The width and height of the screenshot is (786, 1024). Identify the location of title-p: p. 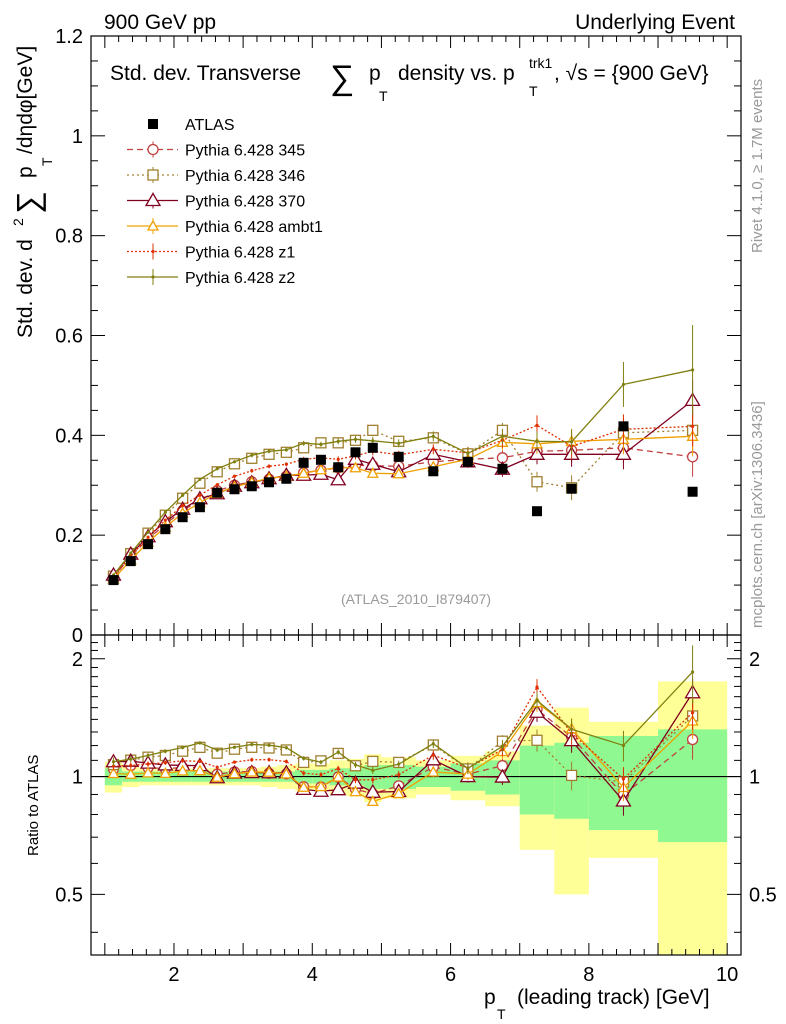
(375, 73).